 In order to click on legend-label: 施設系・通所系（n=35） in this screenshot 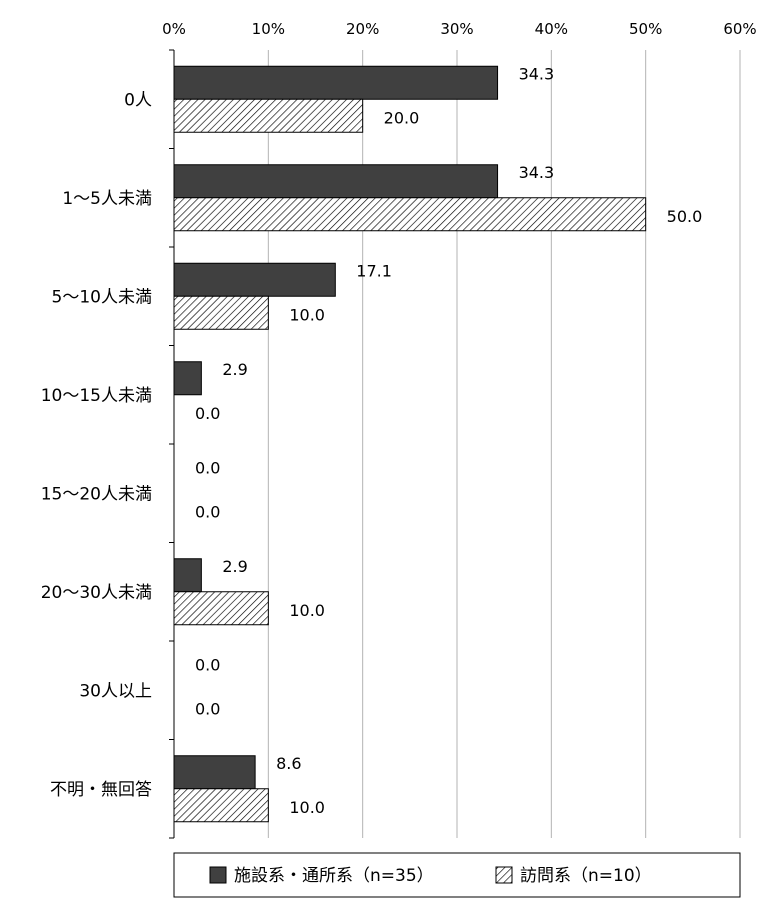, I will do `click(334, 876)`.